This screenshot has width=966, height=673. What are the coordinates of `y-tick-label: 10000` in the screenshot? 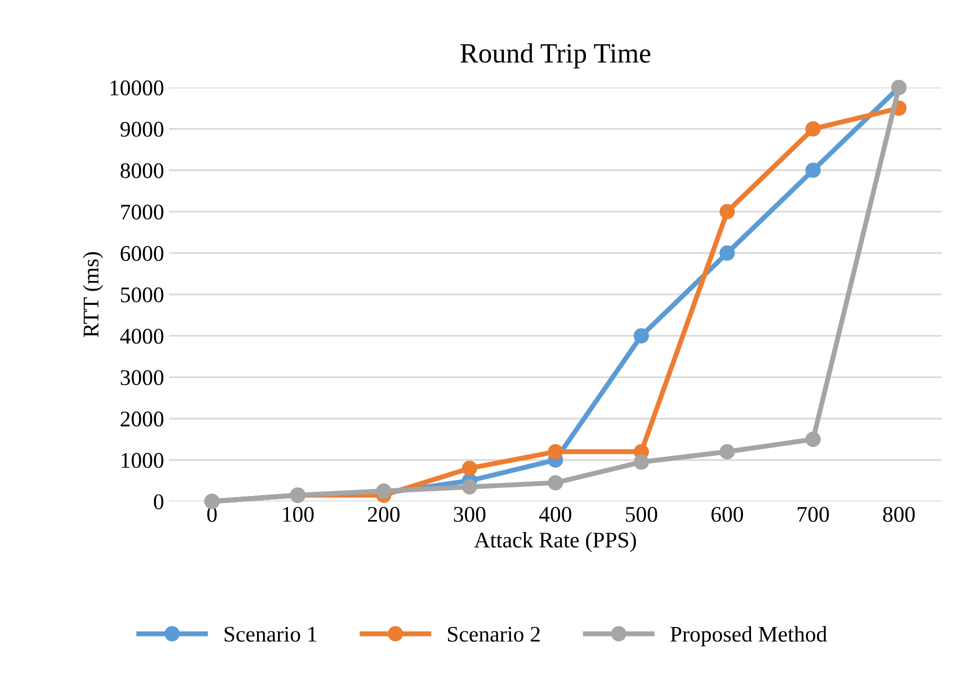 It's located at (137, 88).